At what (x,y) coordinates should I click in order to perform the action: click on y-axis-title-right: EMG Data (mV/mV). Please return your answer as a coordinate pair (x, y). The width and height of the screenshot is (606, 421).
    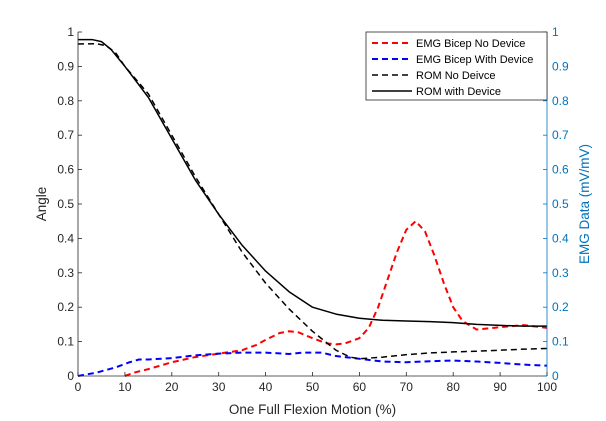
    Looking at the image, I should click on (584, 204).